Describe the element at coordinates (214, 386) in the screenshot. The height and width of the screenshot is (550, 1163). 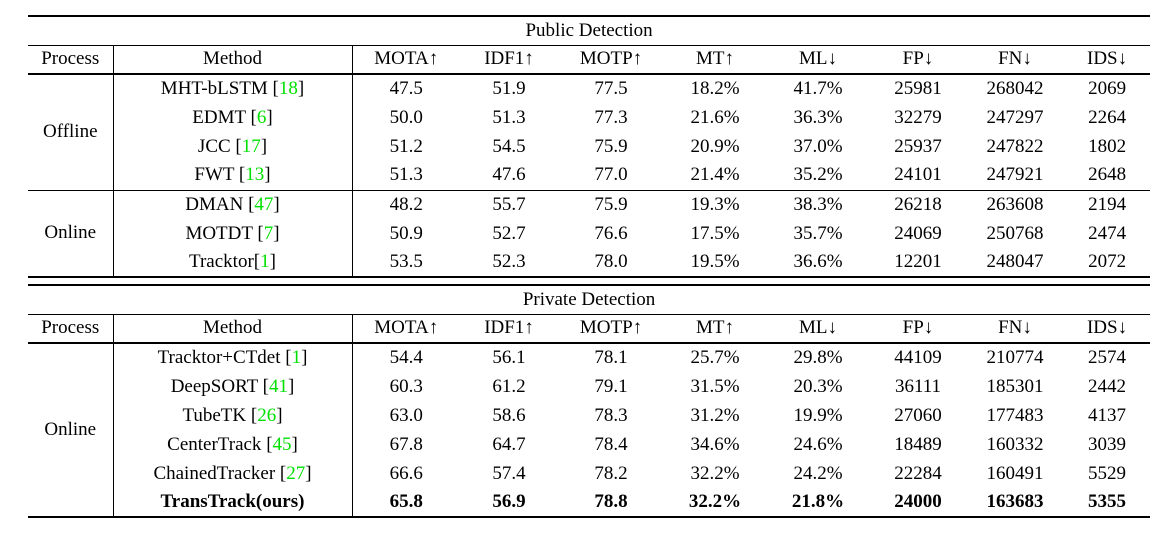
I see `method-name: DeepSORT` at that location.